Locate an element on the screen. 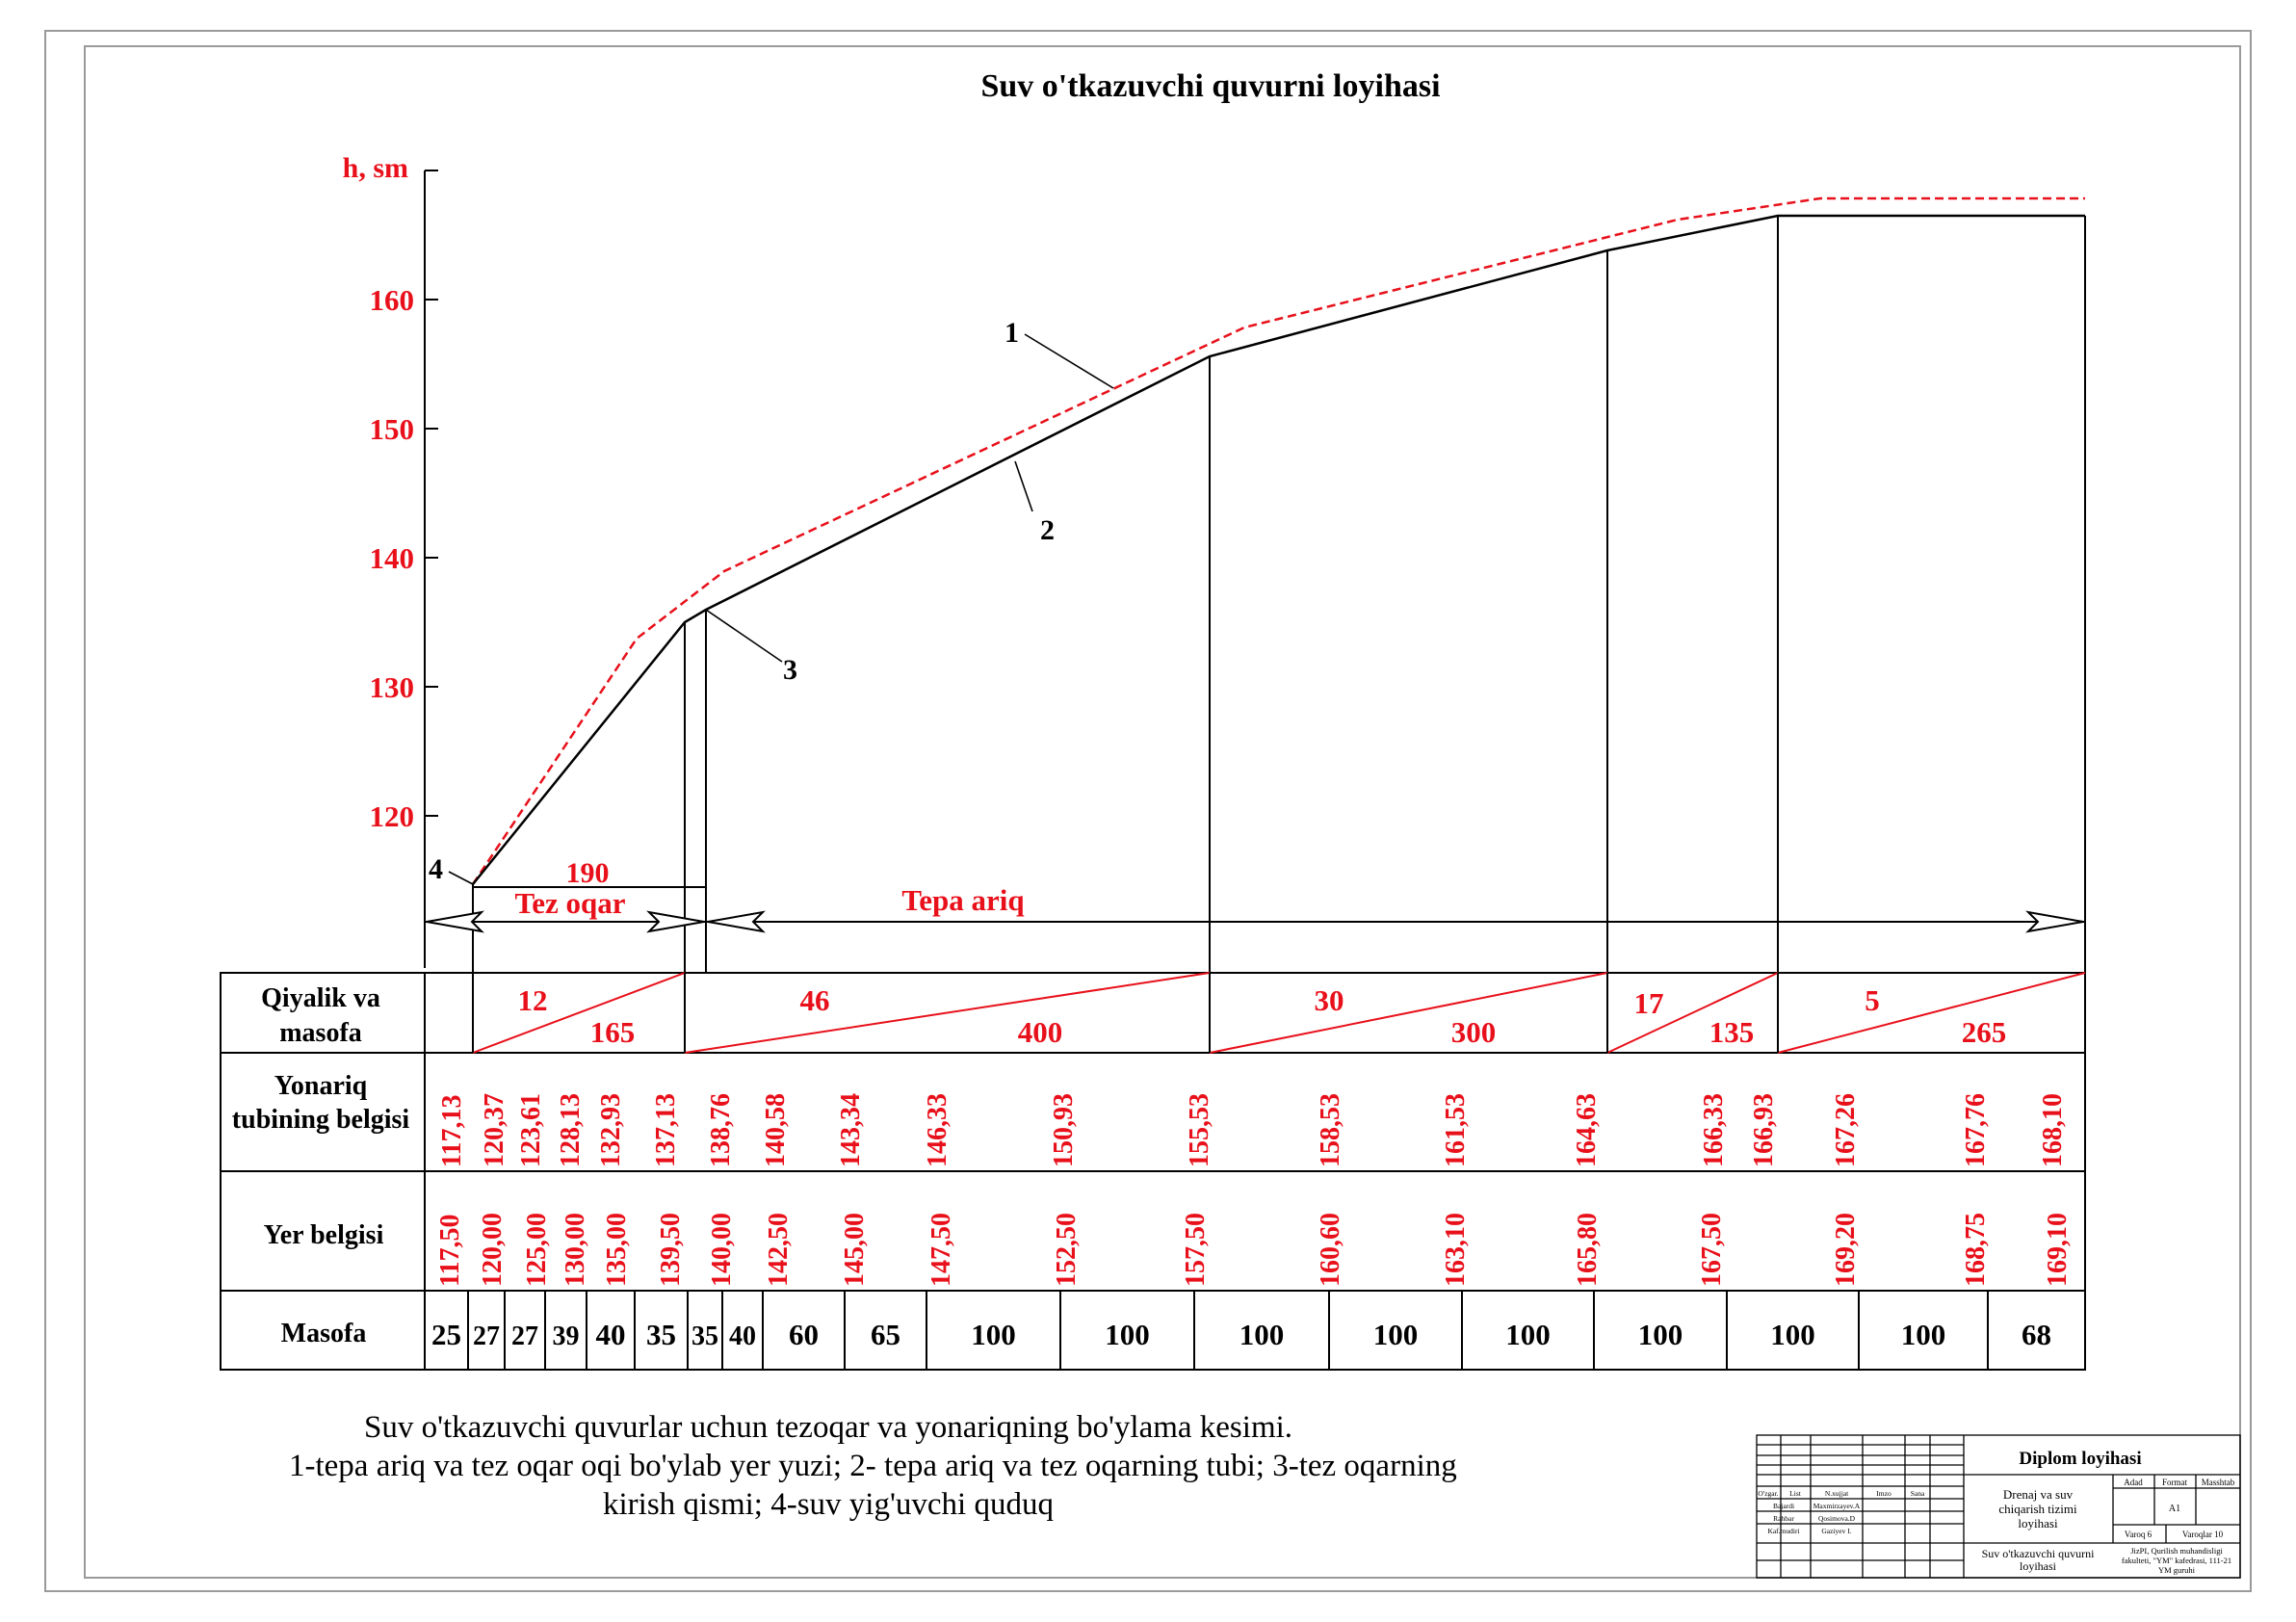  canal-mark-label: 138,76 is located at coordinates (721, 1130).